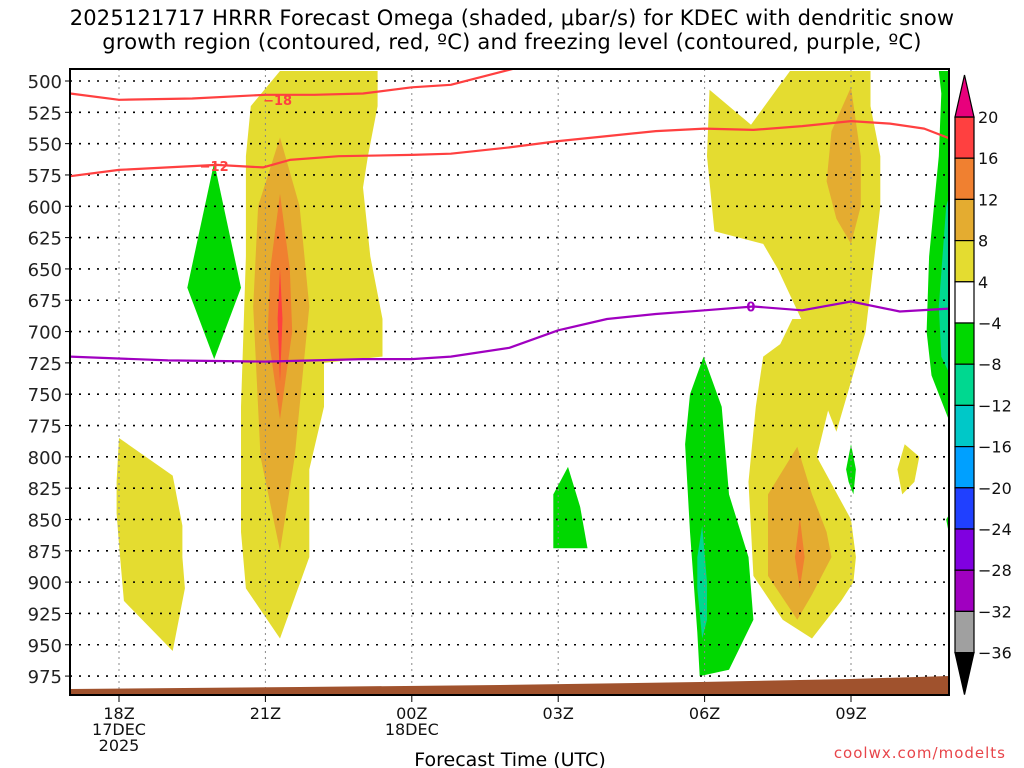 This screenshot has height=768, width=1024. I want to click on y-tick-label: 775, so click(45, 427).